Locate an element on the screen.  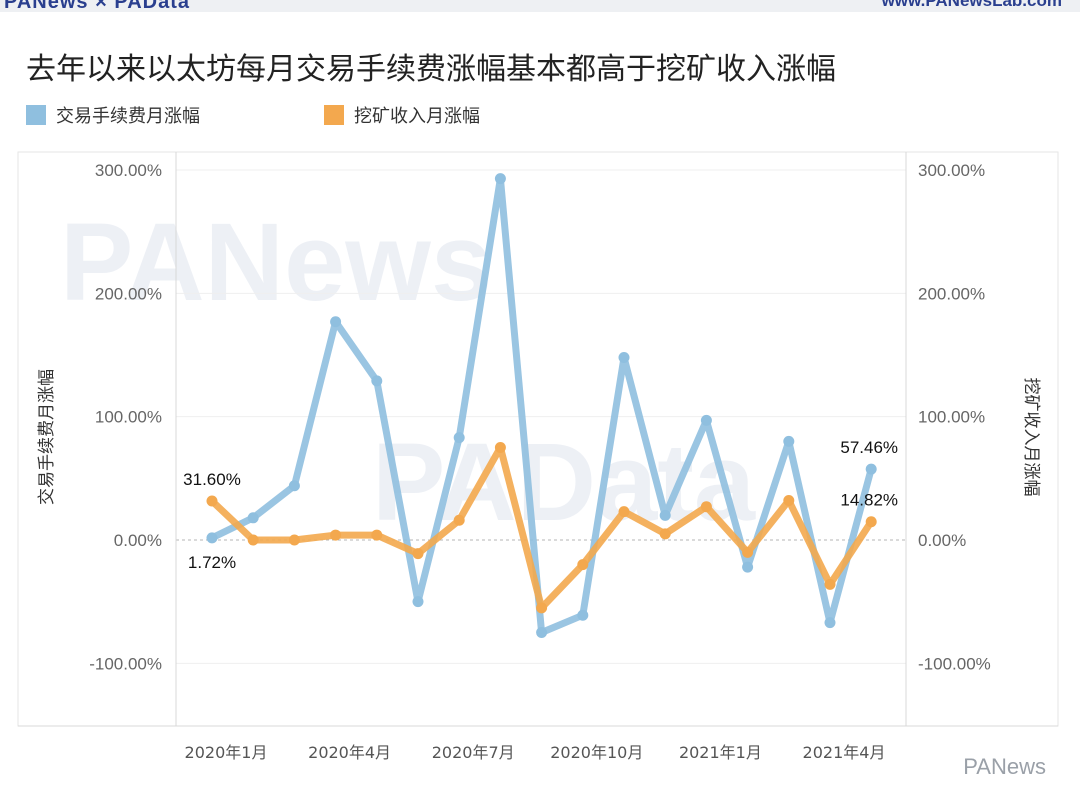
x-tick-label: 2020年1月 is located at coordinates (226, 752).